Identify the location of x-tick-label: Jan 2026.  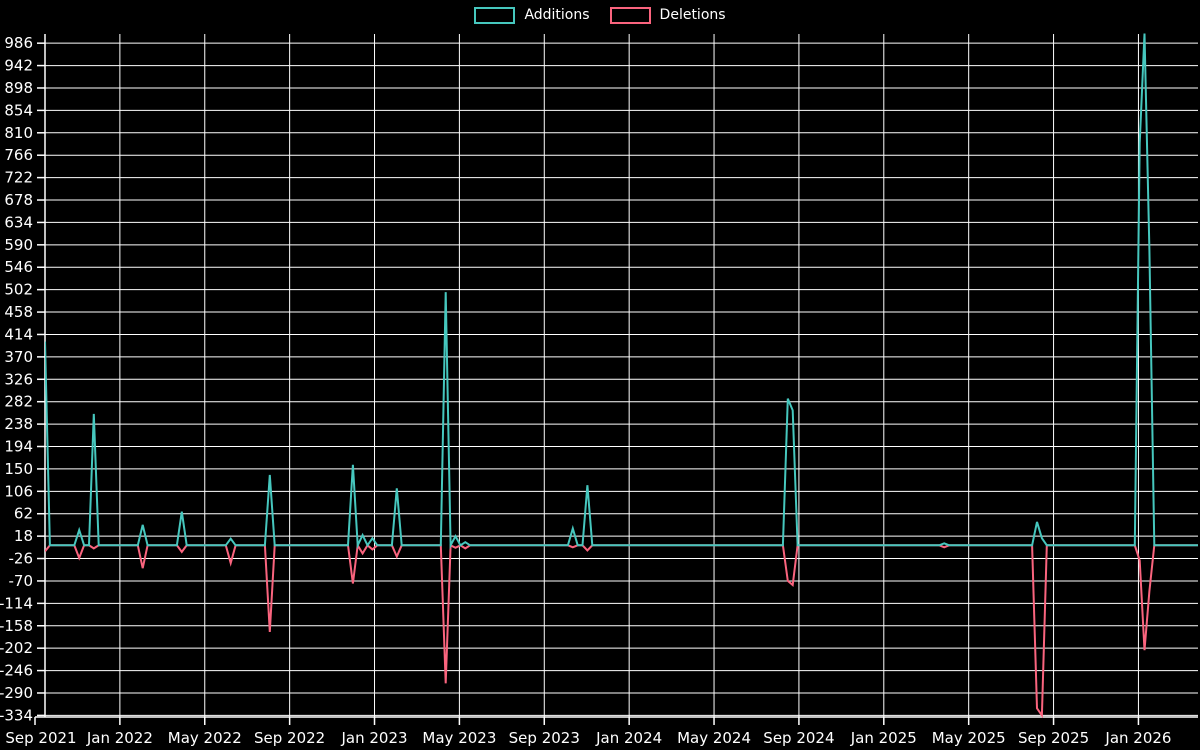
(1137, 738).